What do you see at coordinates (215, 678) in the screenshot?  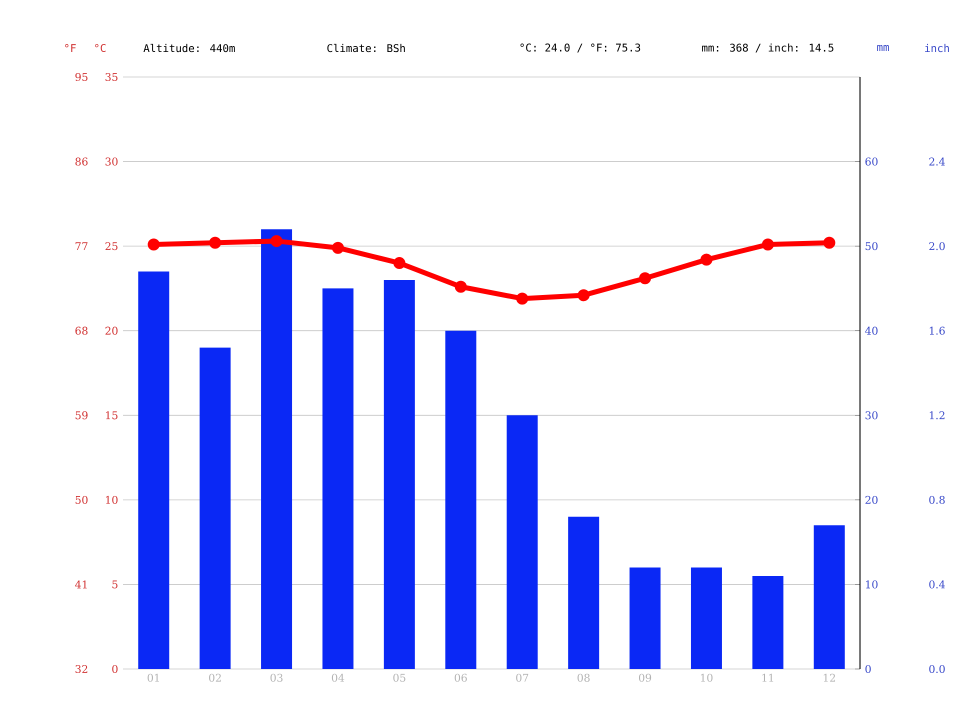 I see `x-tick-label: 02` at bounding box center [215, 678].